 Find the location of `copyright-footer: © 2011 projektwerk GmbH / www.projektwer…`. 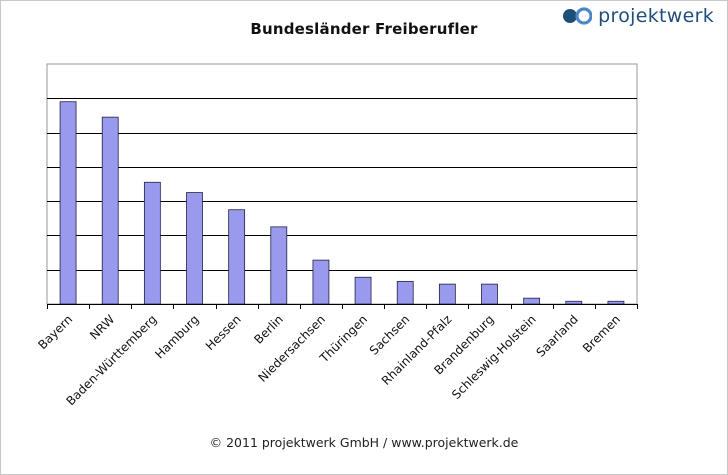

copyright-footer: © 2011 projektwerk GmbH / www.projektwer… is located at coordinates (364, 442).